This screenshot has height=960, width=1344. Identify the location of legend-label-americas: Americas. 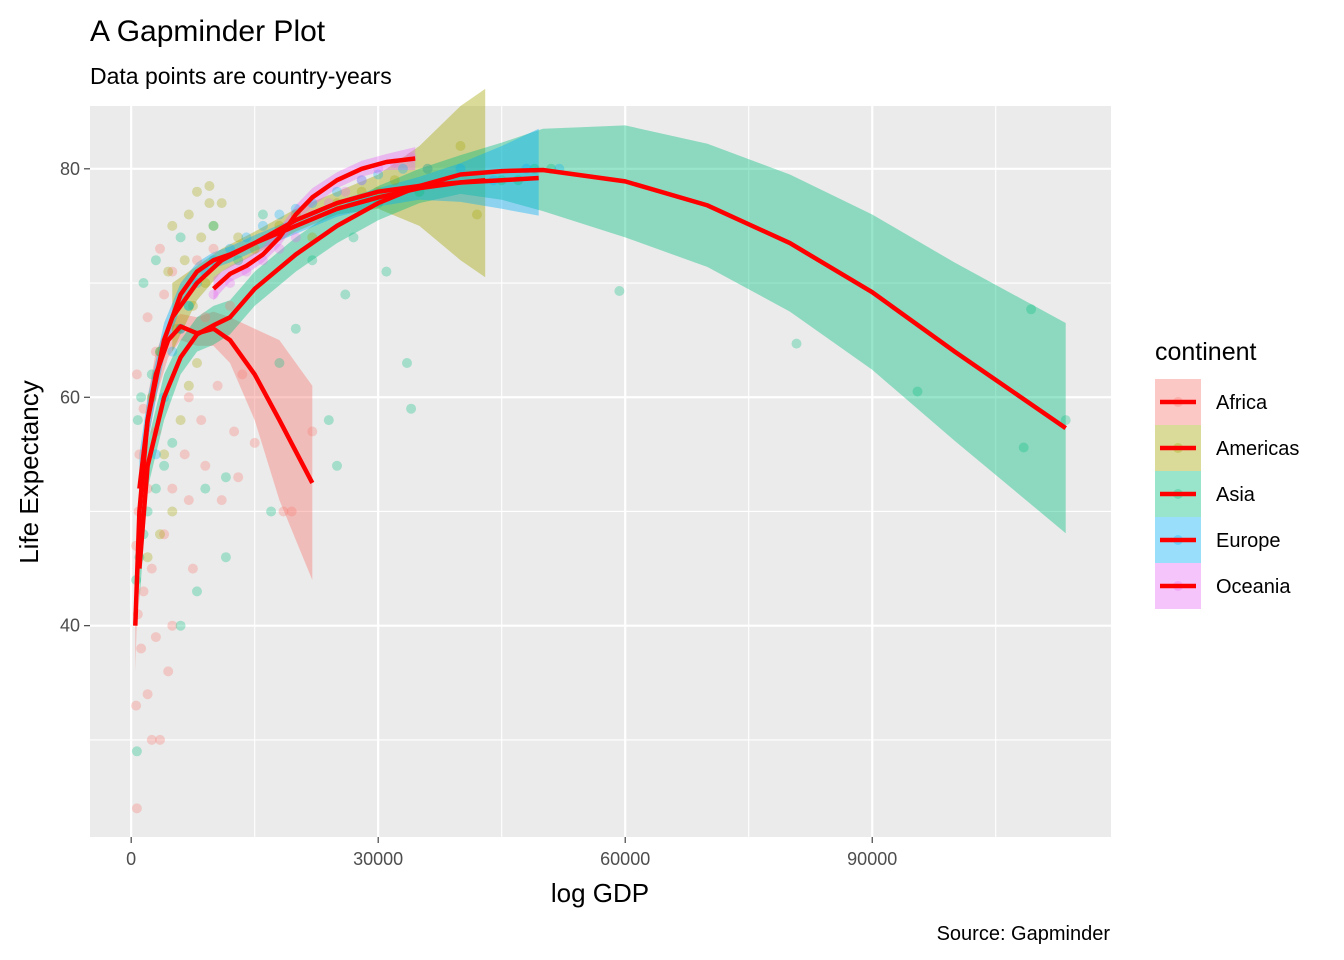
(1257, 449).